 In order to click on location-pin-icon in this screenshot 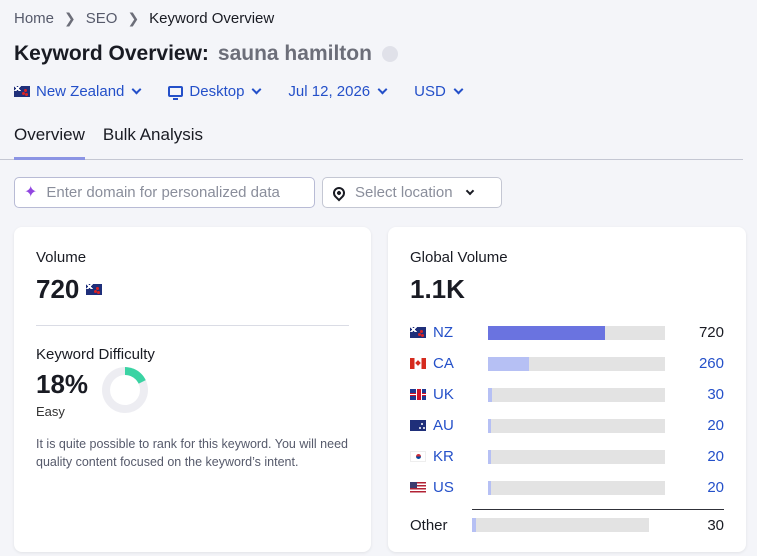, I will do `click(339, 192)`.